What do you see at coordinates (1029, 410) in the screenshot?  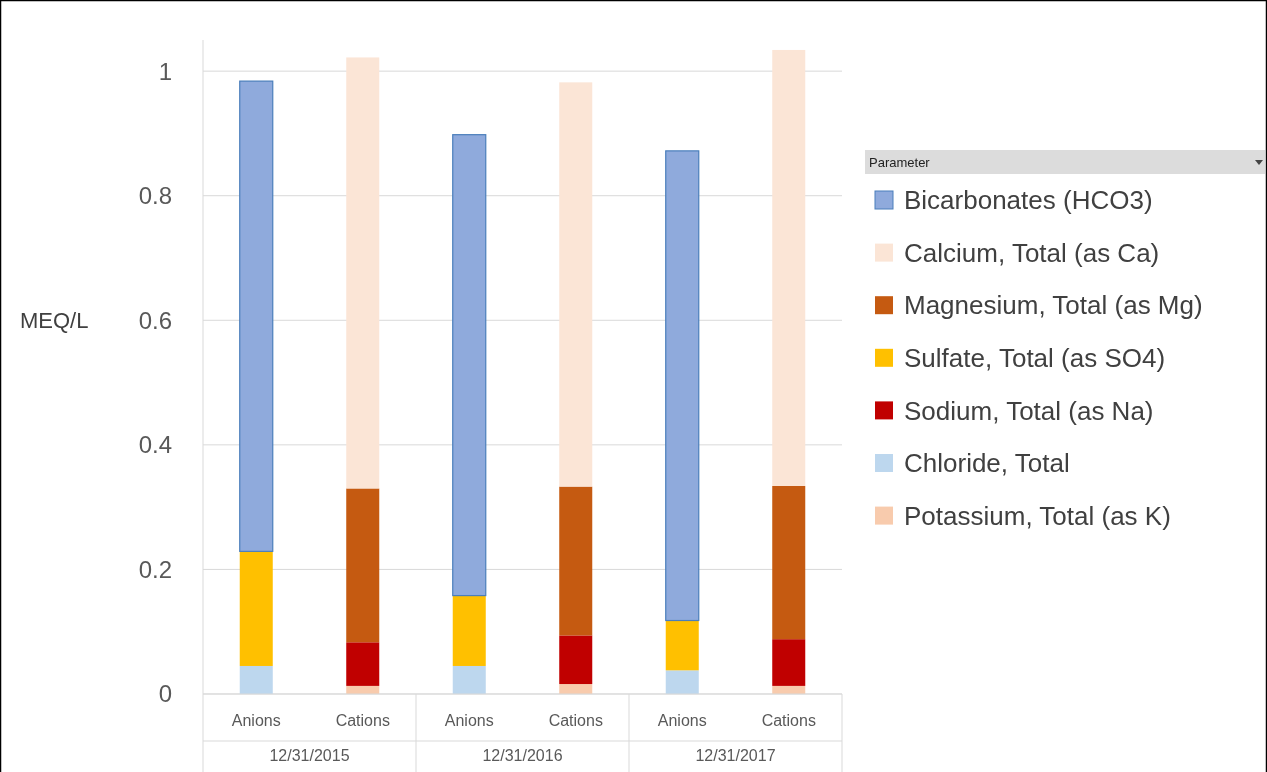 I see `legend-label: Sodium, Total (as Na)` at bounding box center [1029, 410].